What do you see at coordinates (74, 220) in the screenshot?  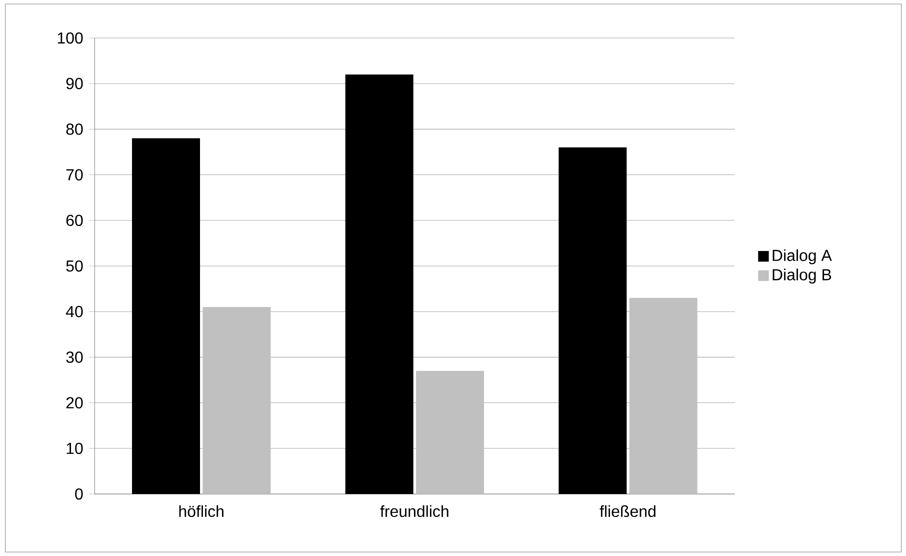 I see `y-tick-label: 60` at bounding box center [74, 220].